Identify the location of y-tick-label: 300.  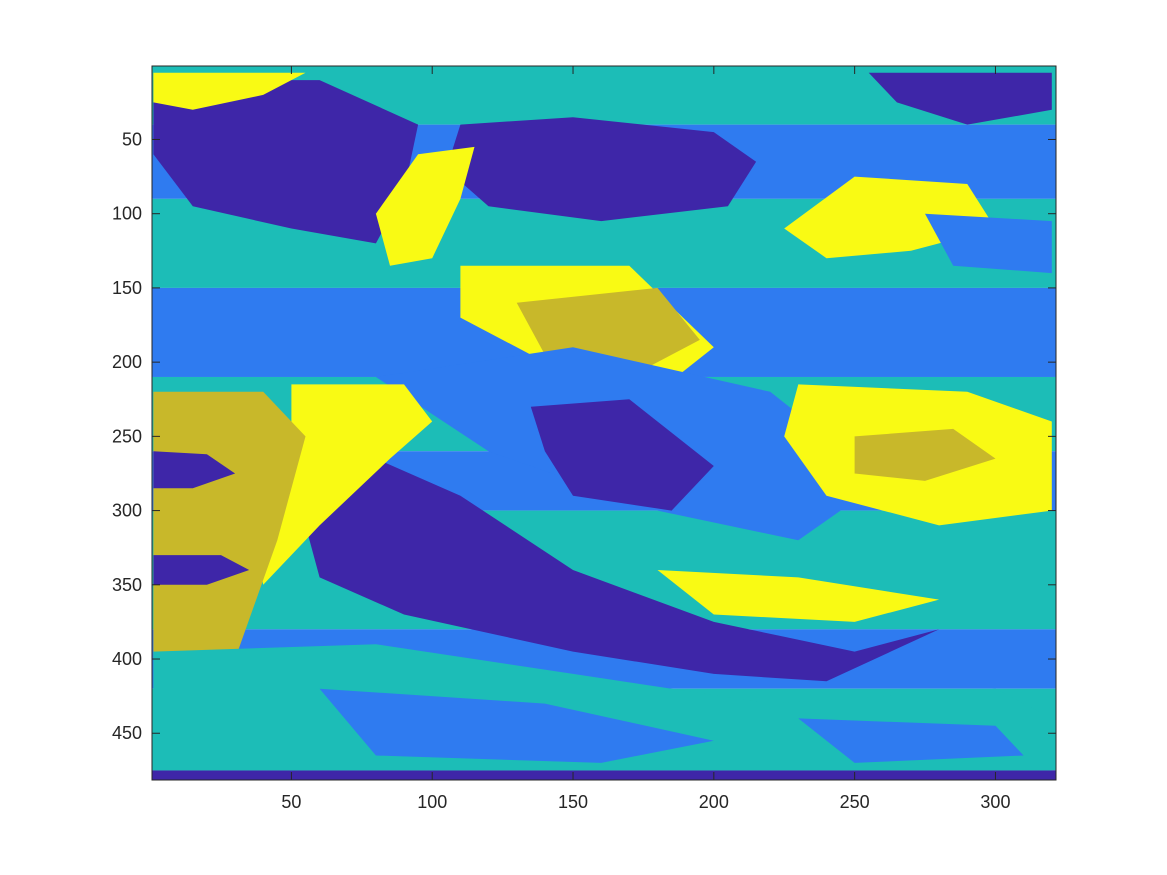
(127, 511).